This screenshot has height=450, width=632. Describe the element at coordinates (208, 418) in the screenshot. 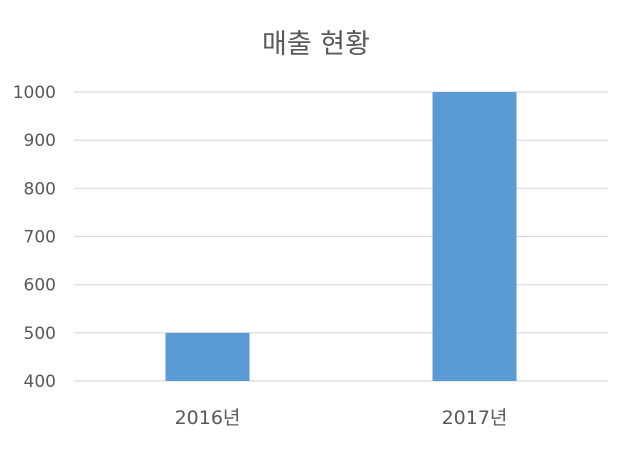

I see `x-category-label: 2016년` at that location.